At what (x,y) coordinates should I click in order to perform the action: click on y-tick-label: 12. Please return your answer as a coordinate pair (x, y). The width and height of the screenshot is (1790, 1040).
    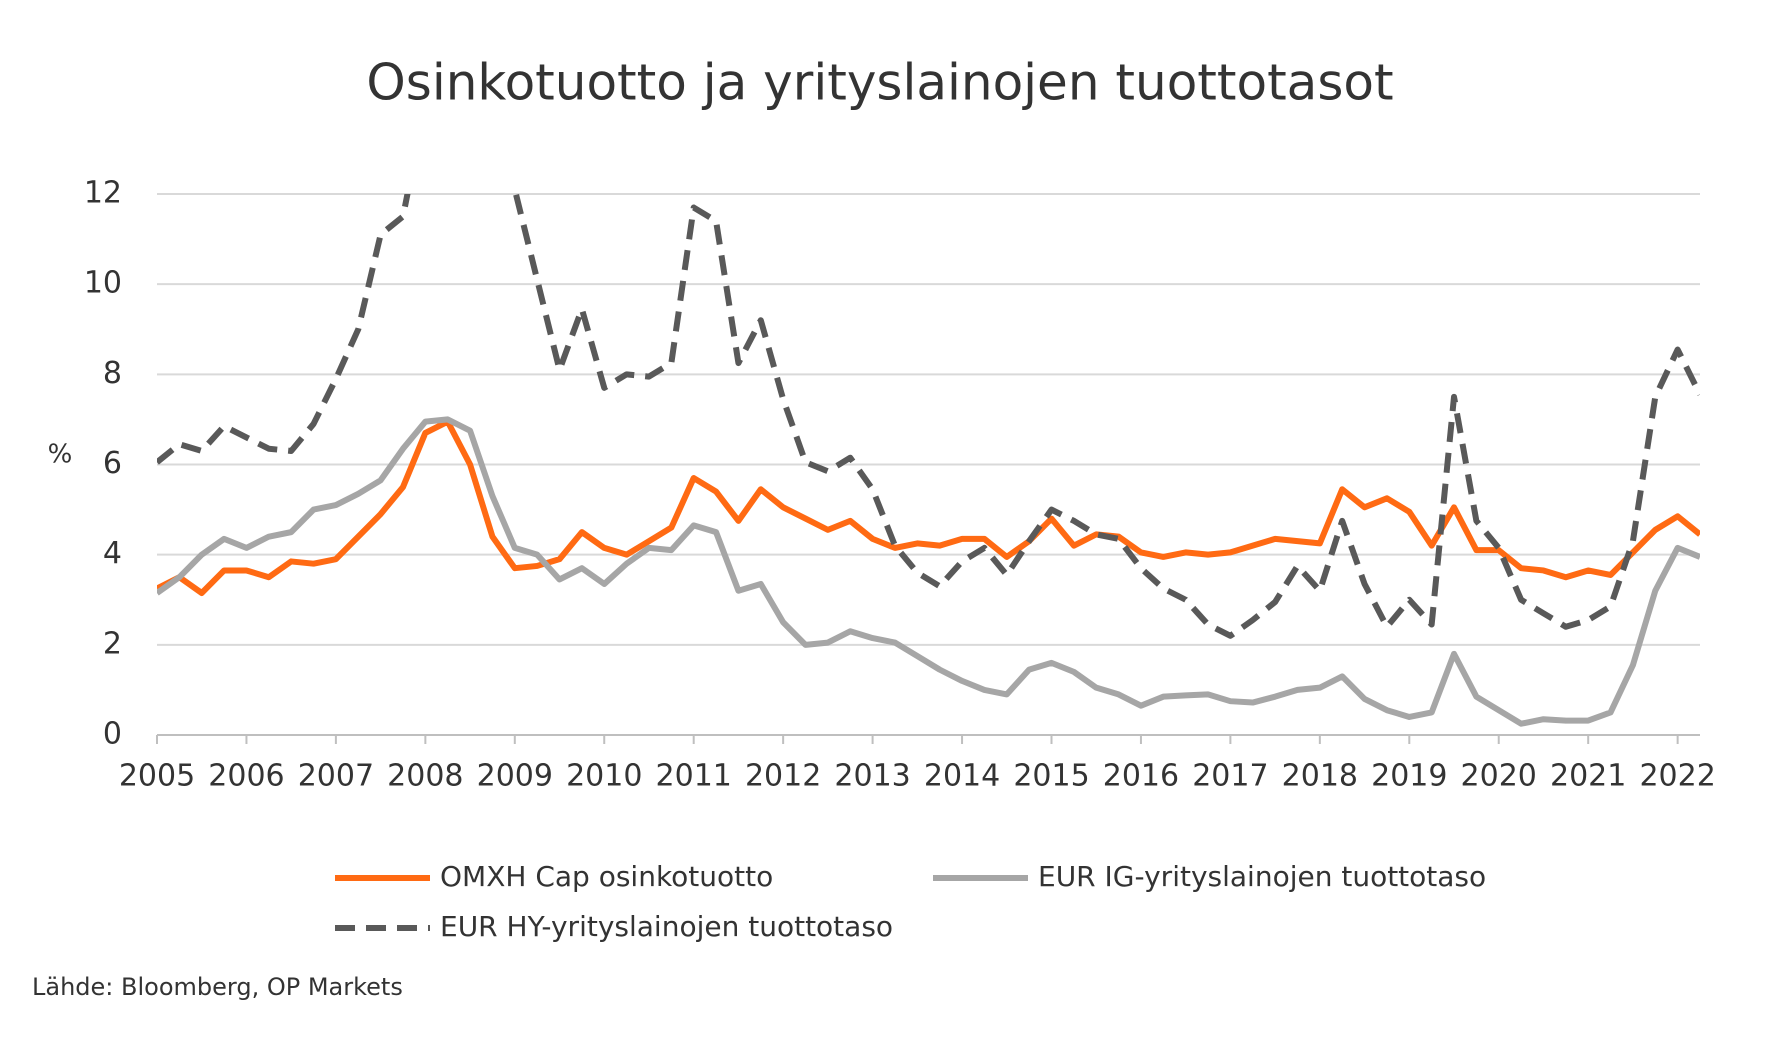
    Looking at the image, I should click on (103, 193).